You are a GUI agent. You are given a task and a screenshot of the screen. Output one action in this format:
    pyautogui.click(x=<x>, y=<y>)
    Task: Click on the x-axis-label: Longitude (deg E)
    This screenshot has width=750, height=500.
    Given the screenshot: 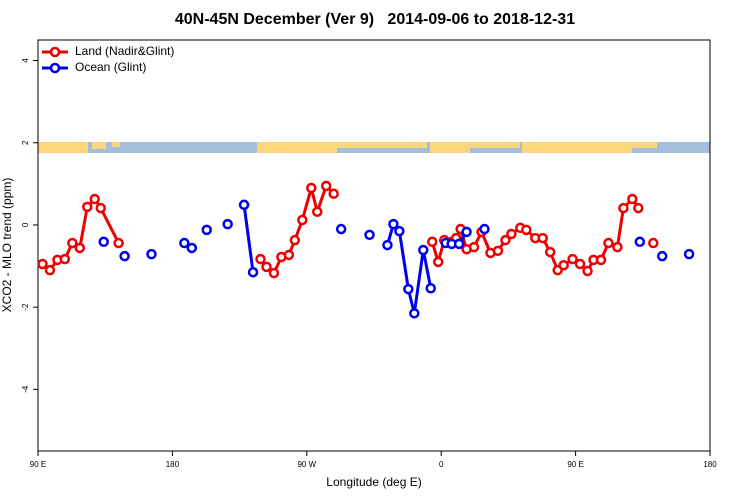 What is the action you would take?
    pyautogui.click(x=373, y=482)
    